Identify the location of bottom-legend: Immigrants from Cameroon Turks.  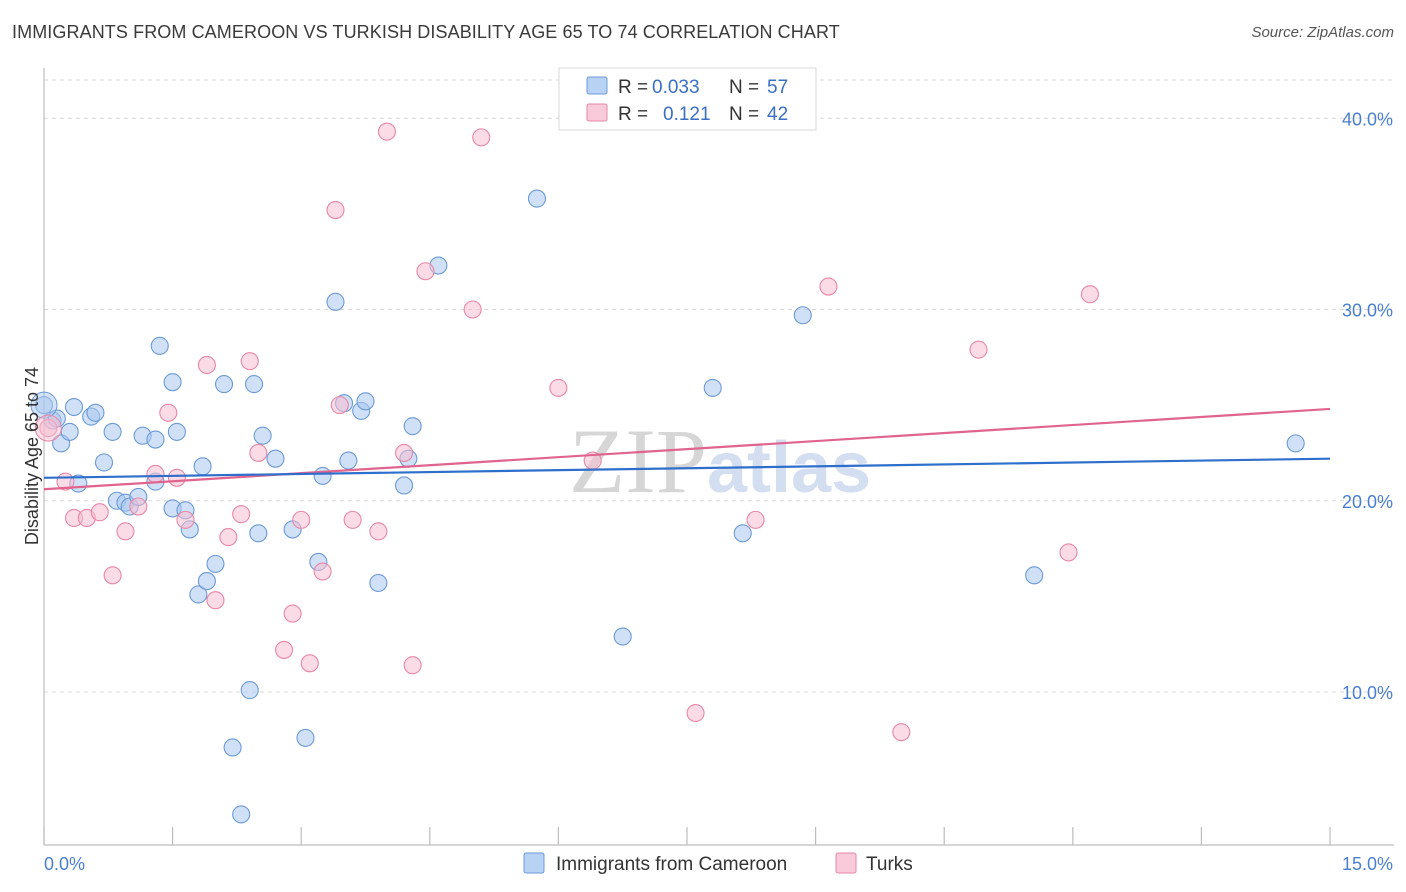
(718, 863).